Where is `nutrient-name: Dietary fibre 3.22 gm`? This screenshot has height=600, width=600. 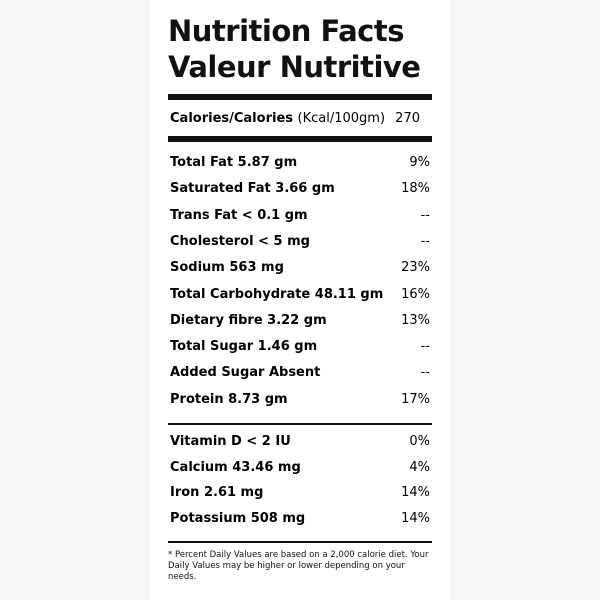 nutrient-name: Dietary fibre 3.22 gm is located at coordinates (248, 320).